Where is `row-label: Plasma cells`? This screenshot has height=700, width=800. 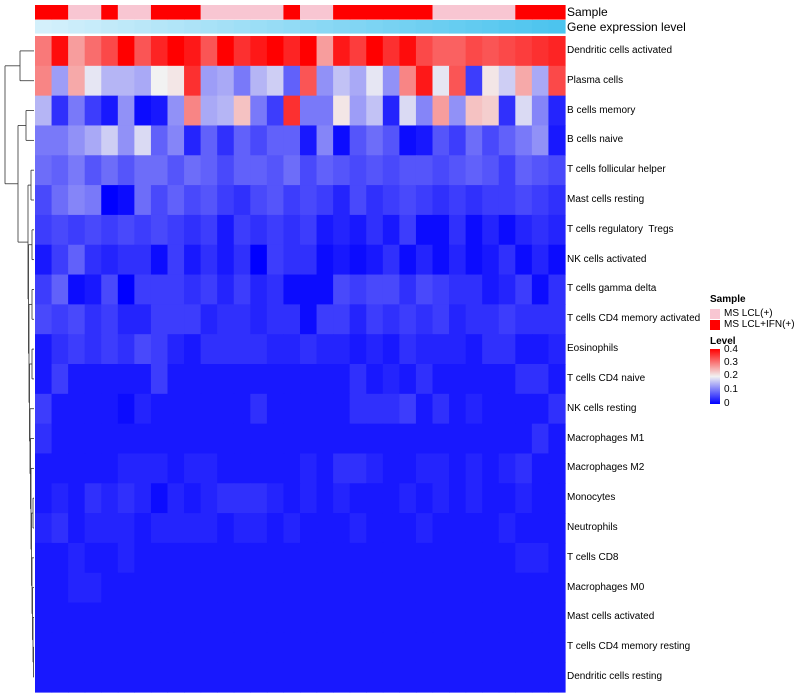 row-label: Plasma cells is located at coordinates (595, 80).